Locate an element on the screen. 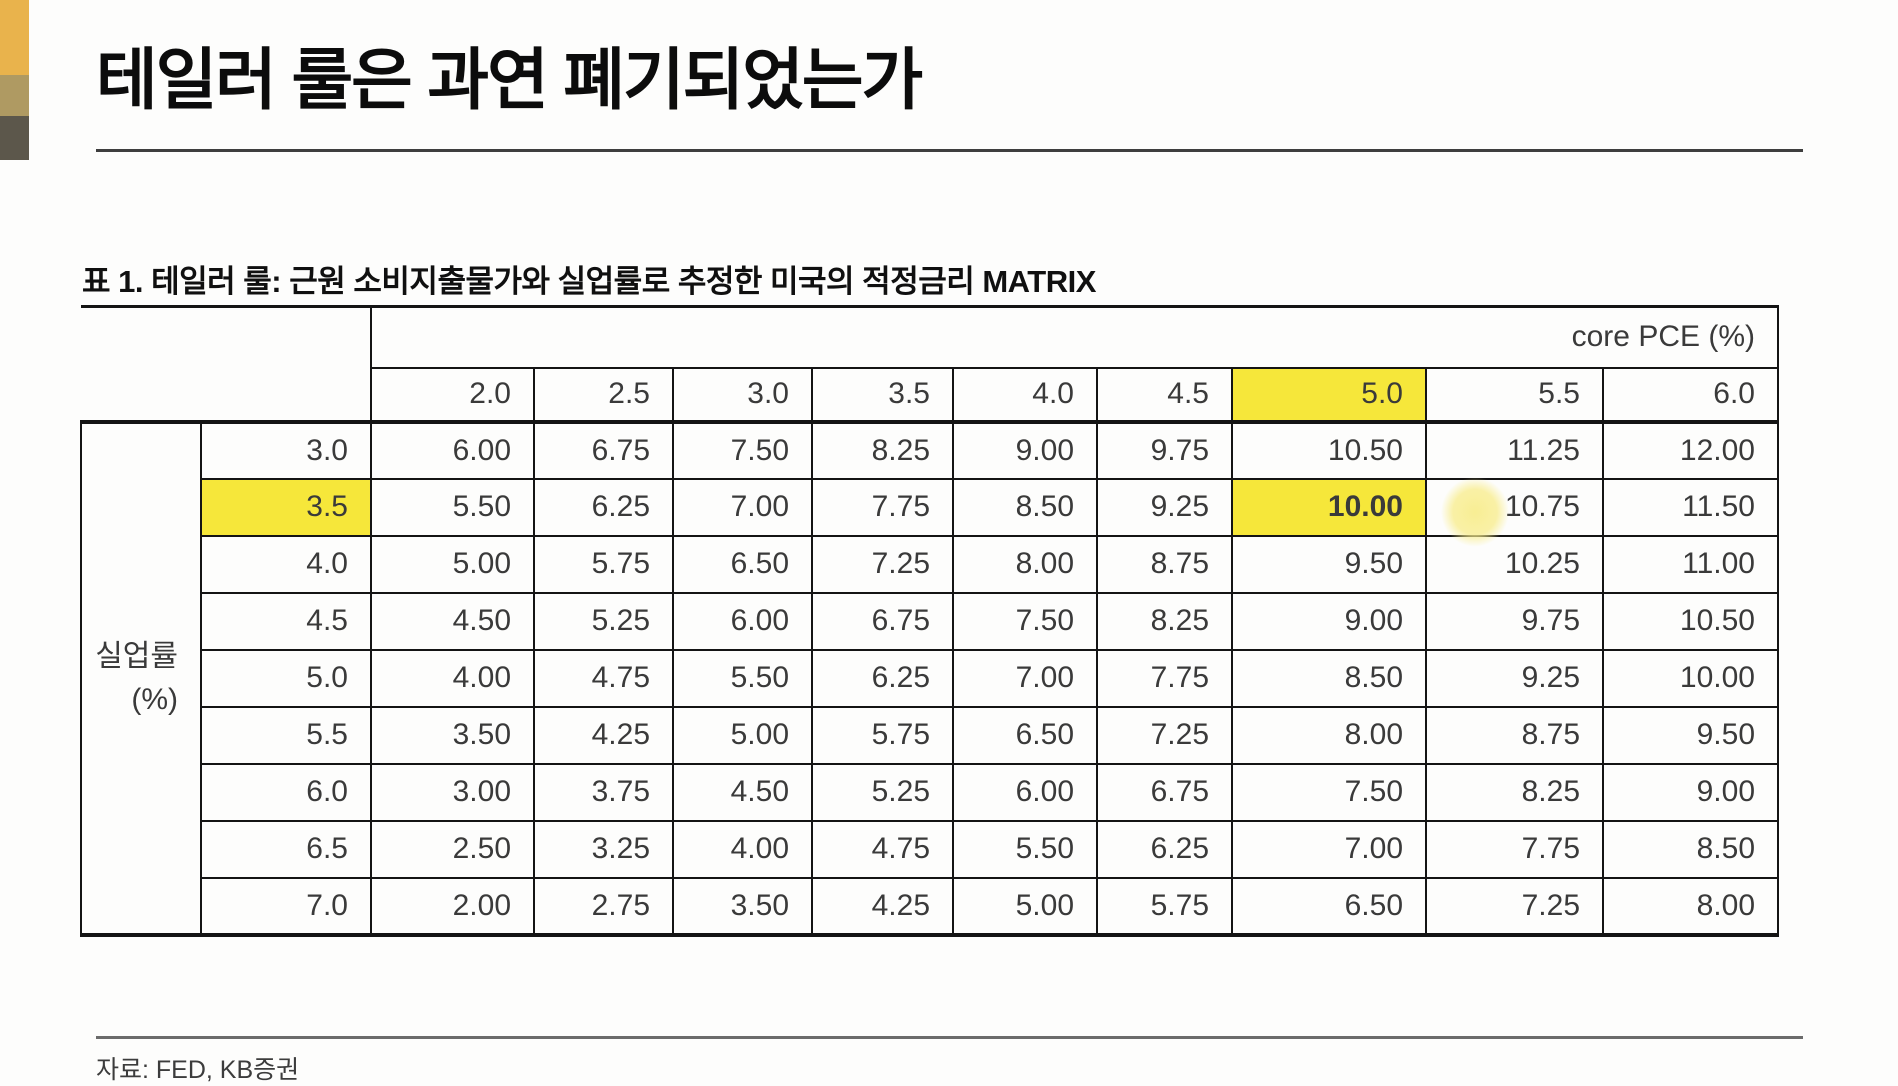 The height and width of the screenshot is (1086, 1898). core-pce-group-row: core PCE (%) is located at coordinates (930, 364).